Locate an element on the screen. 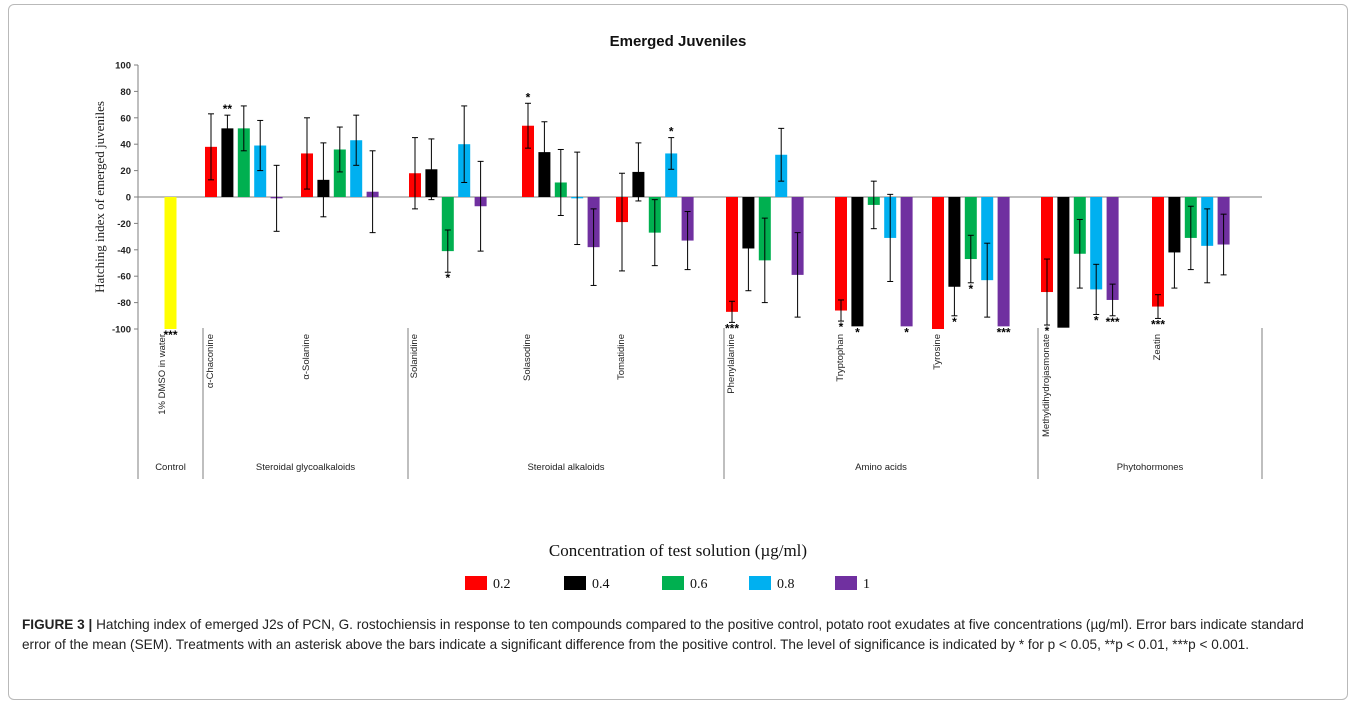 This screenshot has height=709, width=1357. legend-label: 0.2 is located at coordinates (502, 584).